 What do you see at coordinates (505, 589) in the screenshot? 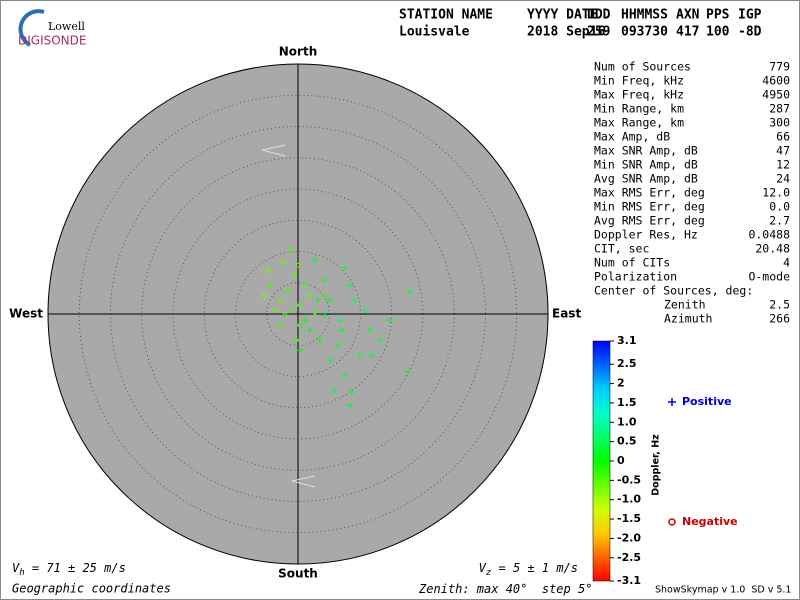
I see `zenith-label: Zenith: max 40° step 5°` at bounding box center [505, 589].